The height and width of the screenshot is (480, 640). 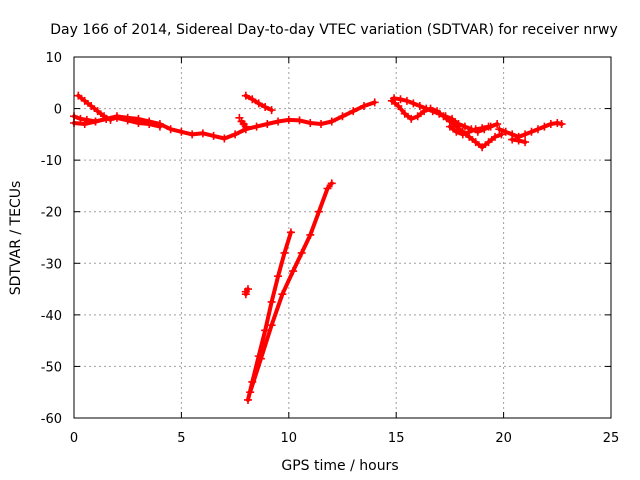 I want to click on series-track-main-b, so click(x=117, y=122).